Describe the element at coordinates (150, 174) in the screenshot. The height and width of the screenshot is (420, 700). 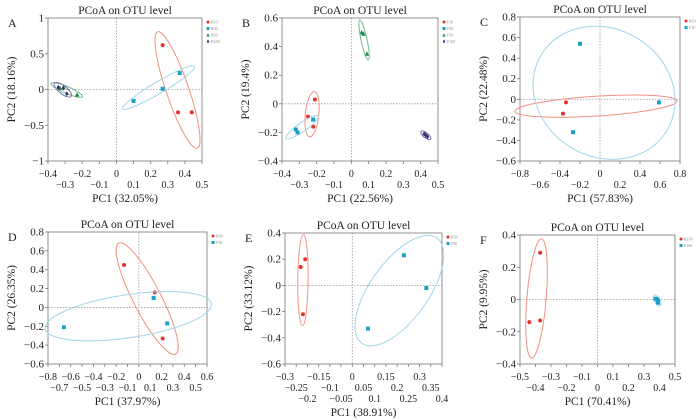
I see `x-tick-label: 0.2` at that location.